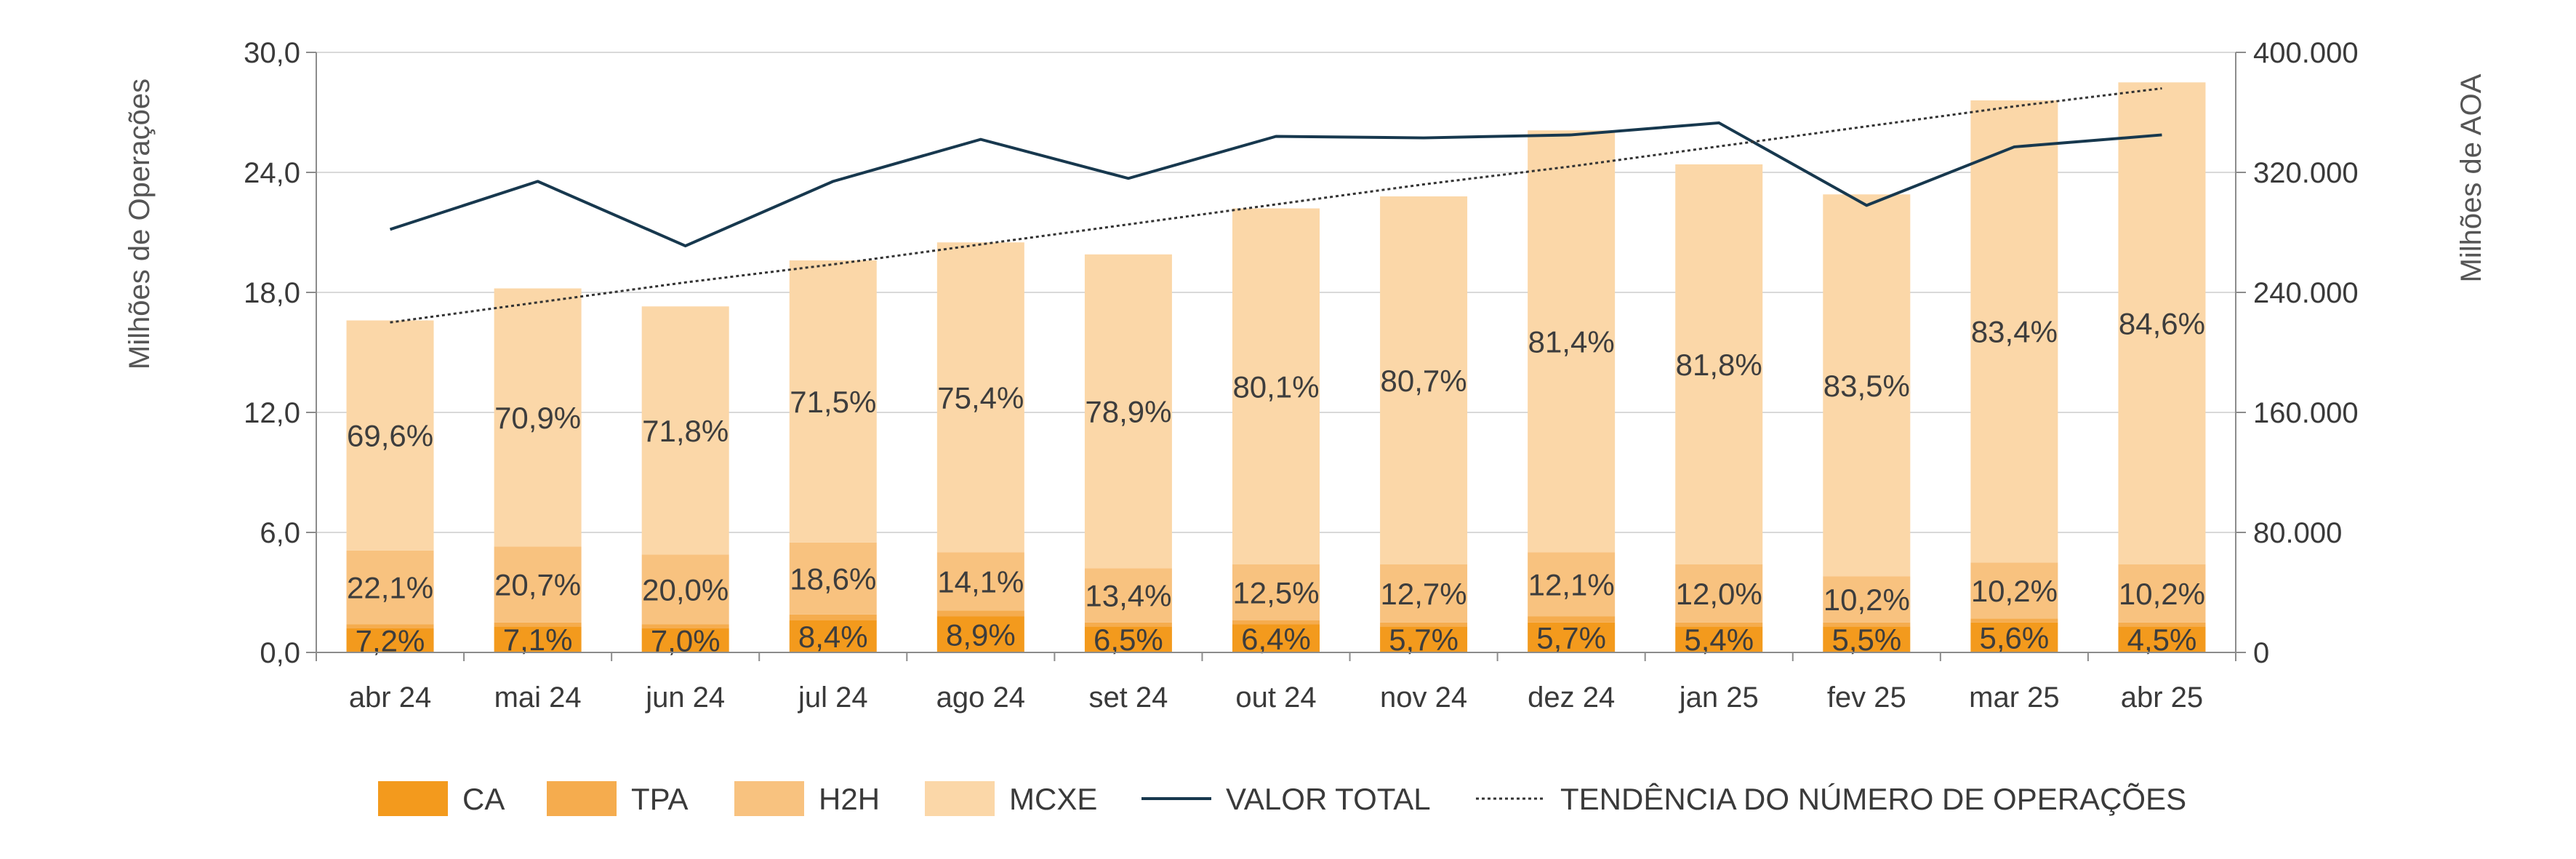 This screenshot has width=2576, height=859. Describe the element at coordinates (272, 53) in the screenshot. I see `y-left-tick-label: 30,0` at that location.